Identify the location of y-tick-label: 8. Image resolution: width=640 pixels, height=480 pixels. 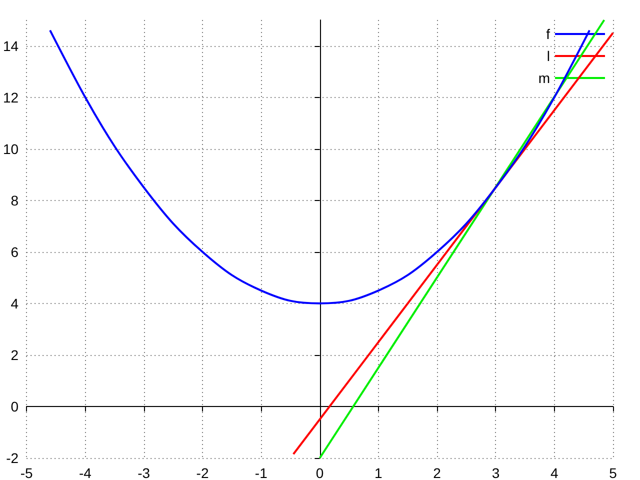
(14, 200).